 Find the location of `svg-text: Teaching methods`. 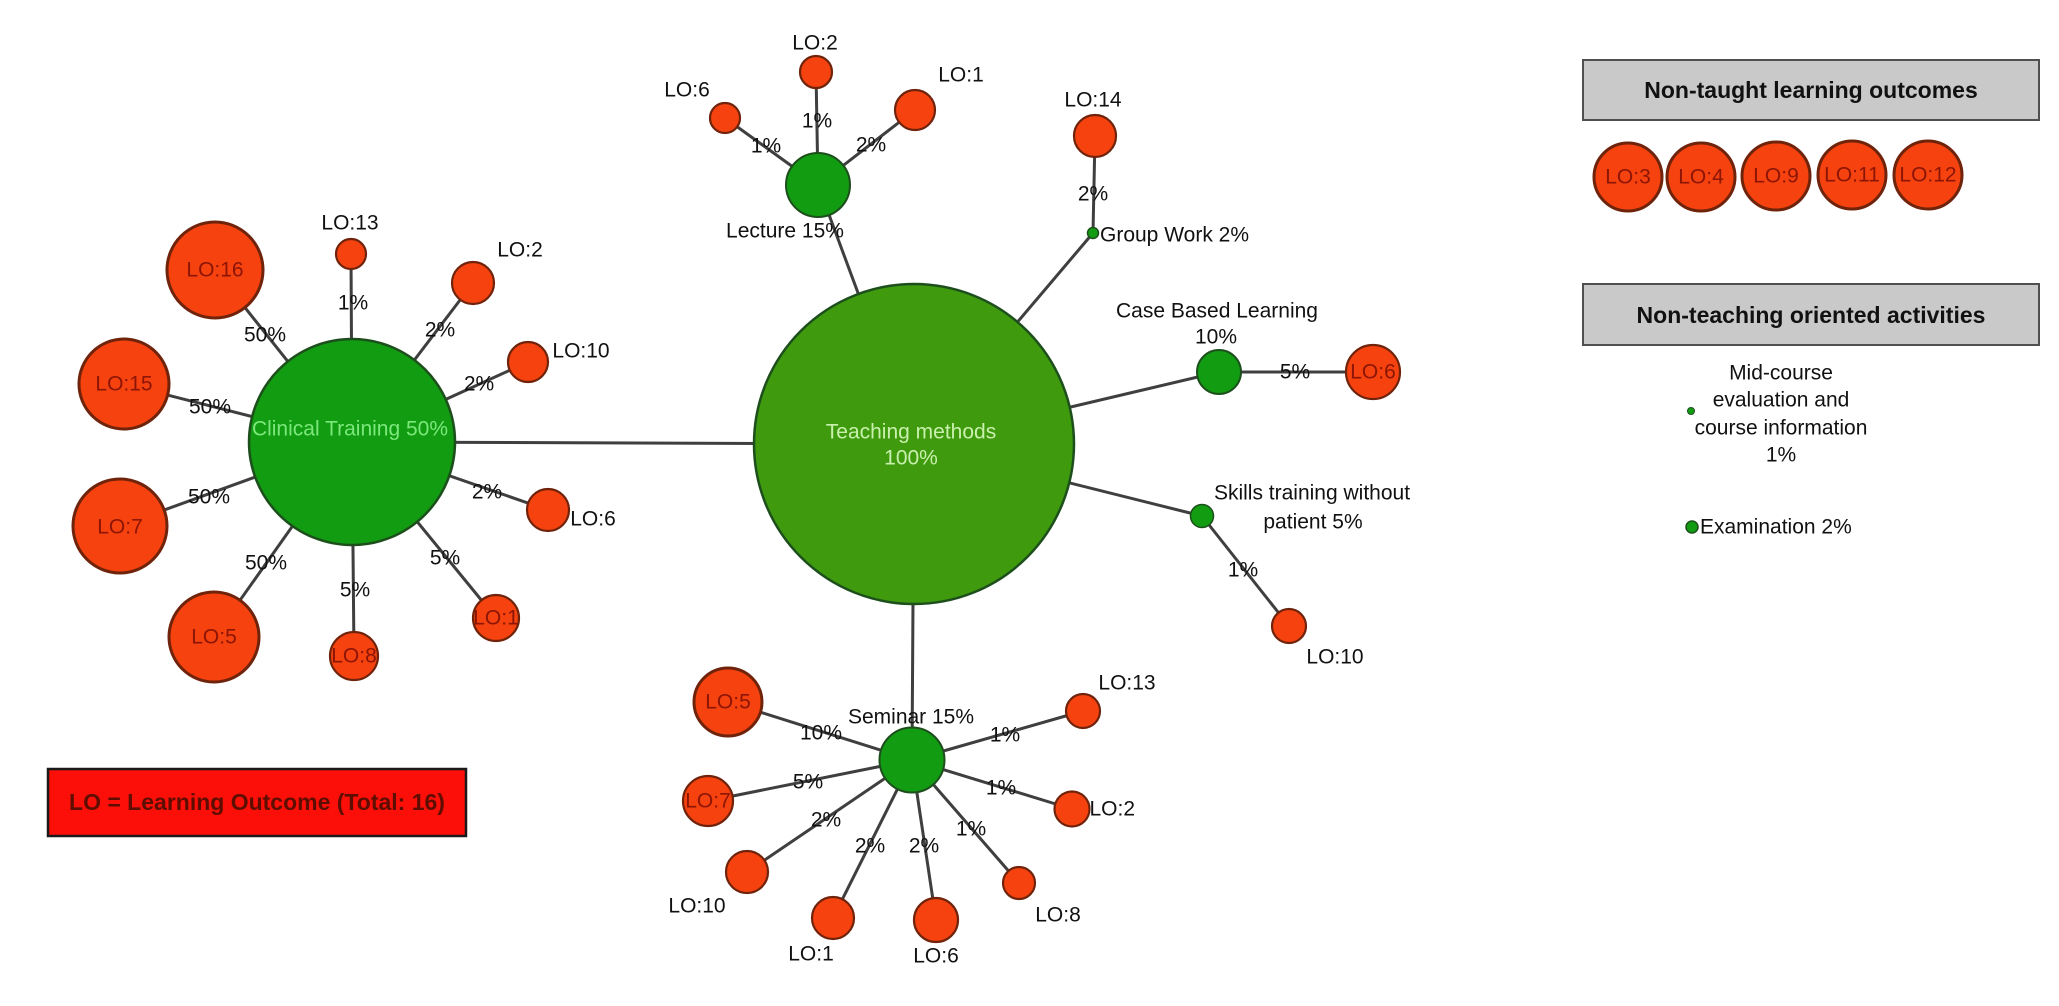

svg-text: Teaching methods is located at coordinates (911, 432).